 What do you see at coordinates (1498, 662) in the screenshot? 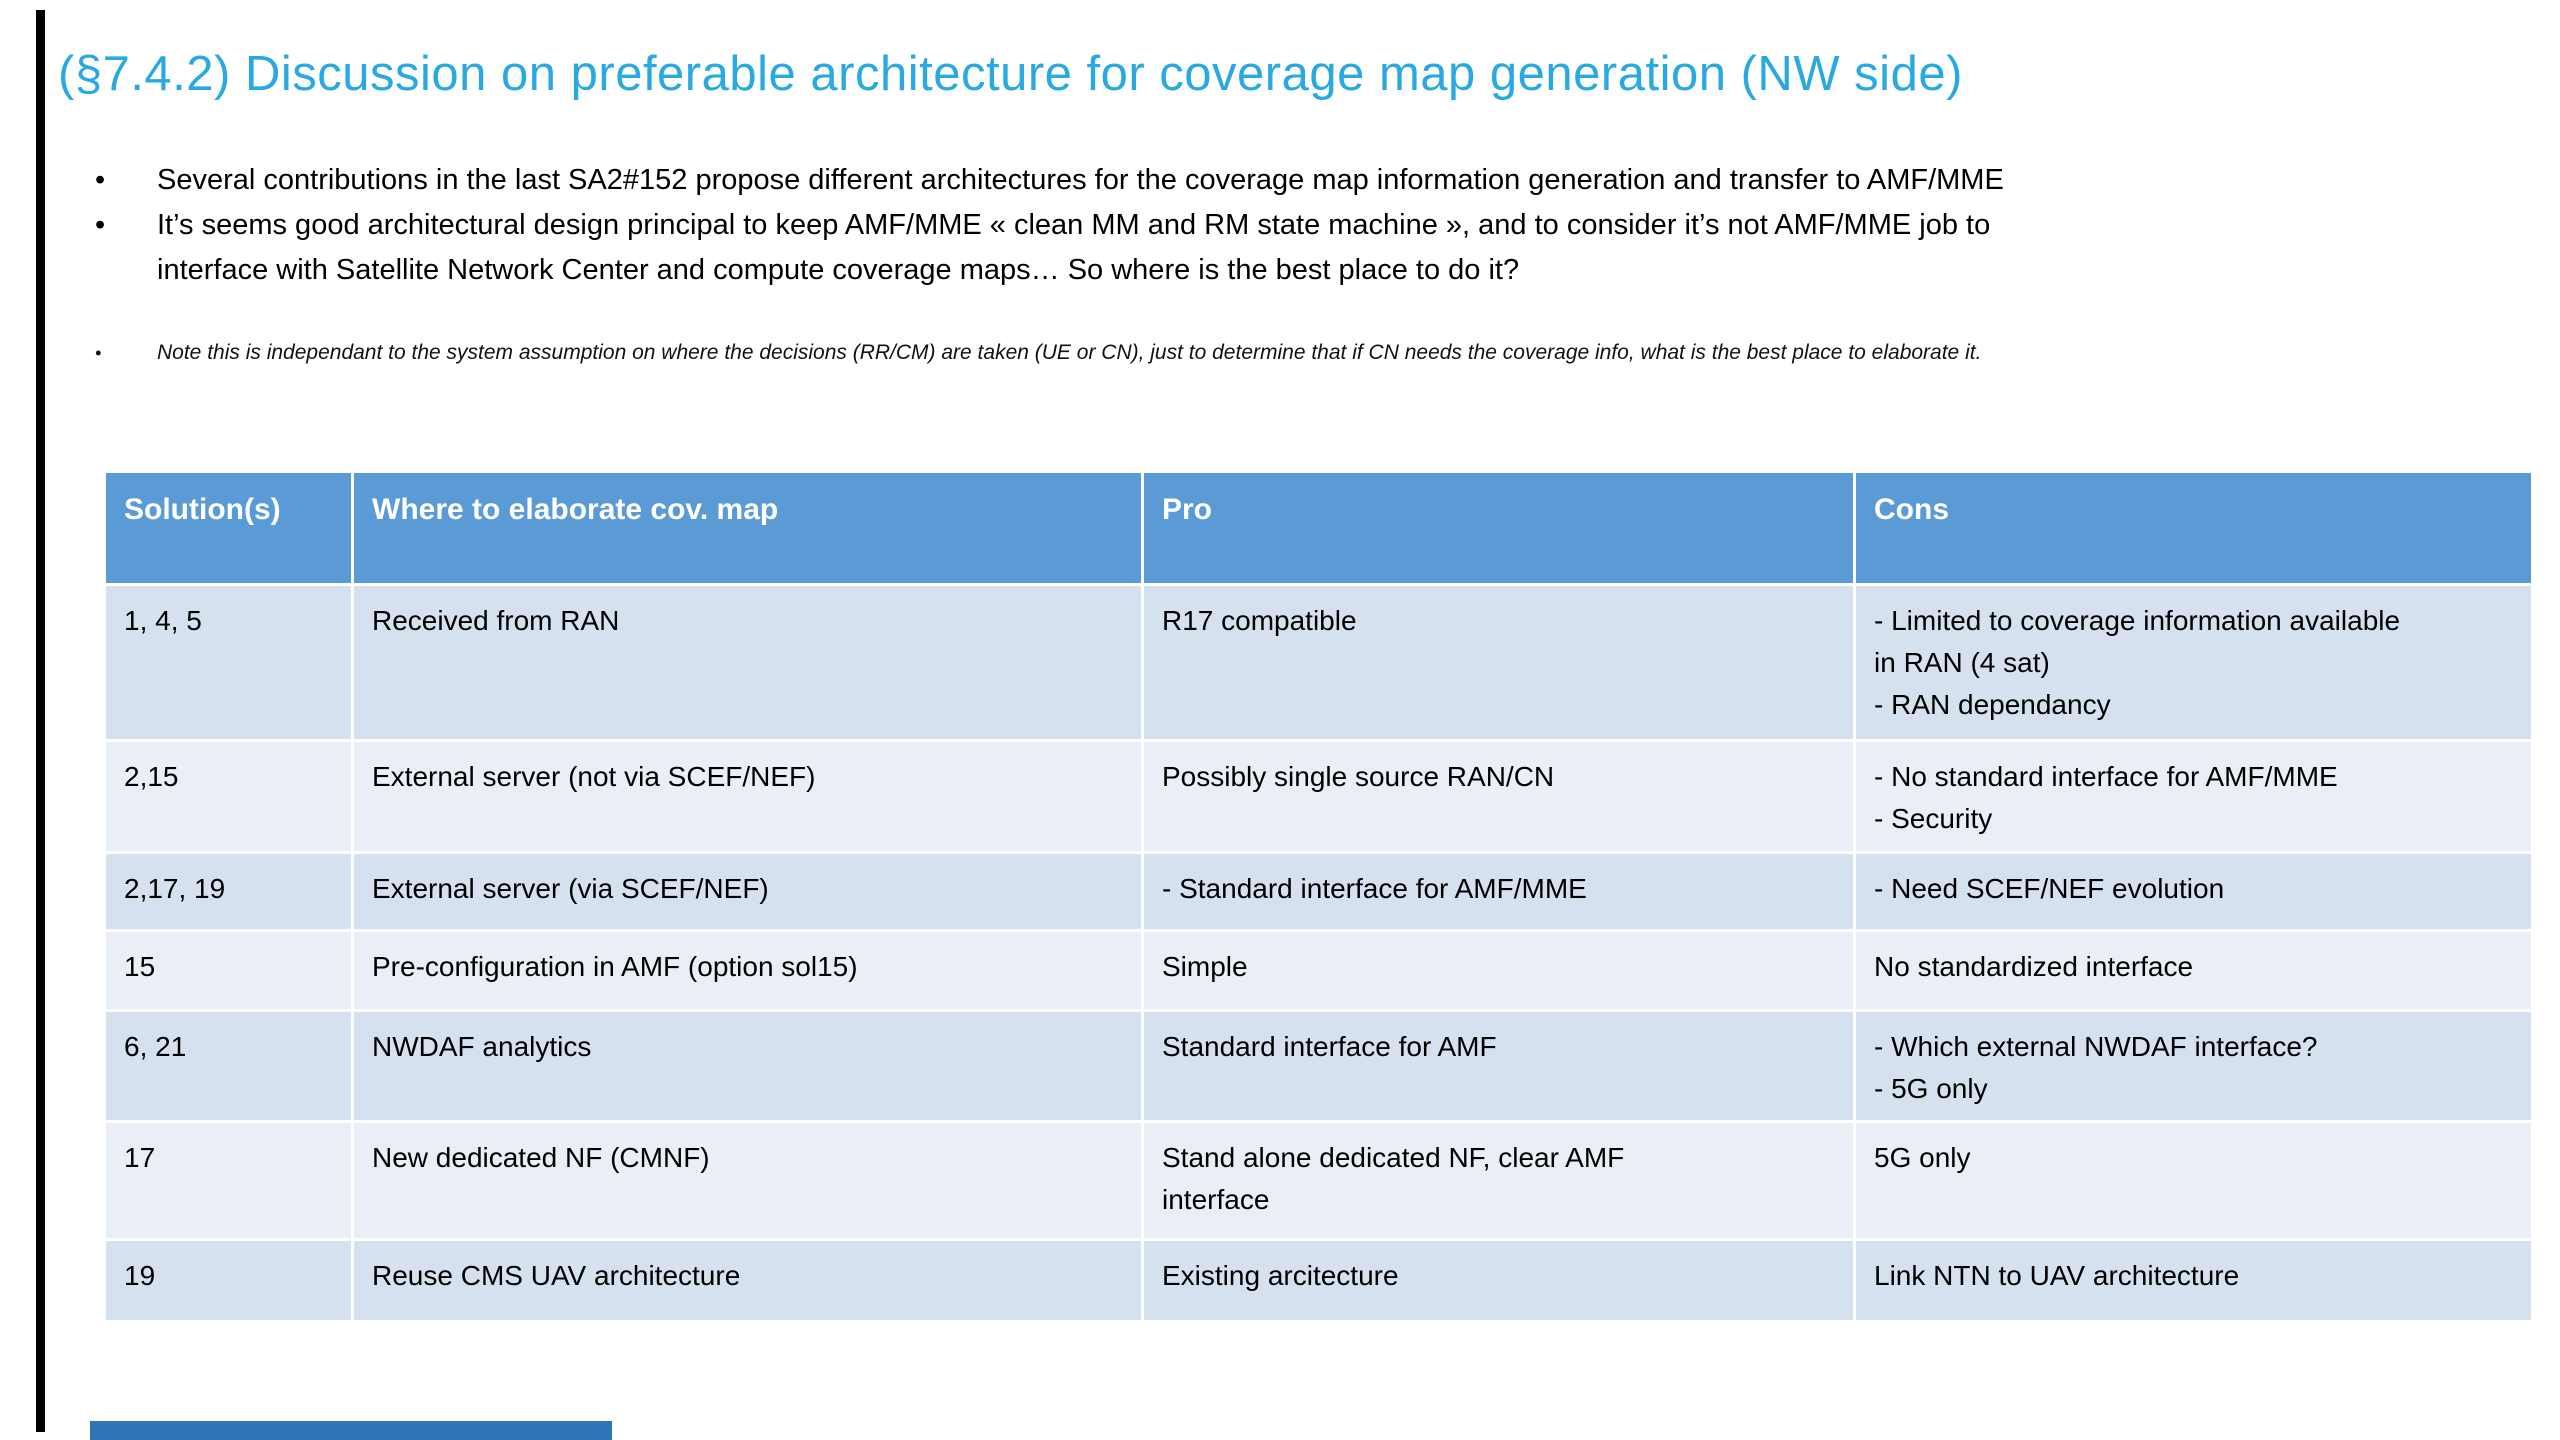
I see `cell-pro: R17 compatible` at bounding box center [1498, 662].